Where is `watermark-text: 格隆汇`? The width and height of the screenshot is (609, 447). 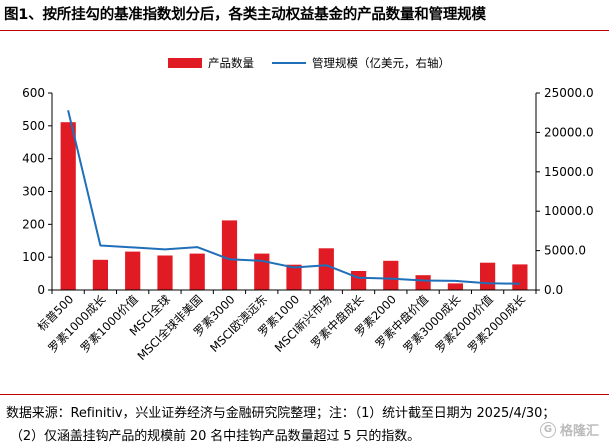 watermark-text: 格隆汇 is located at coordinates (579, 431).